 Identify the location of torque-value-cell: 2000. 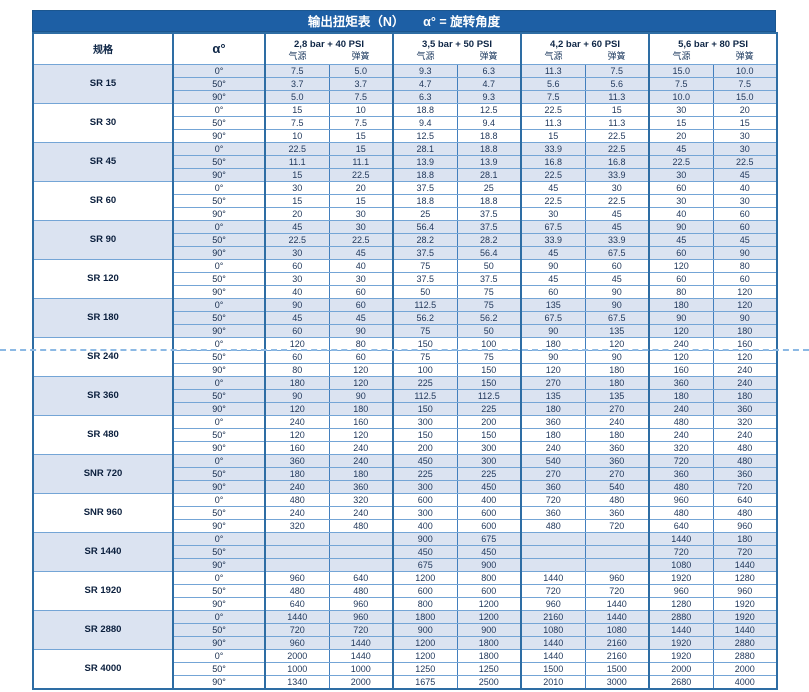
(297, 655).